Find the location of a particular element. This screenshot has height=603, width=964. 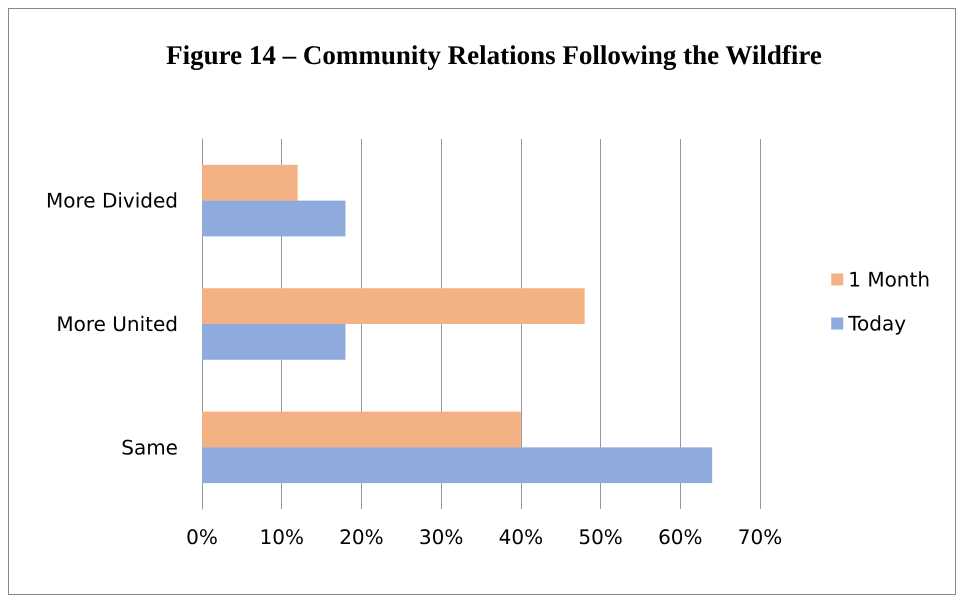

x-tick-label: 40% is located at coordinates (521, 537).